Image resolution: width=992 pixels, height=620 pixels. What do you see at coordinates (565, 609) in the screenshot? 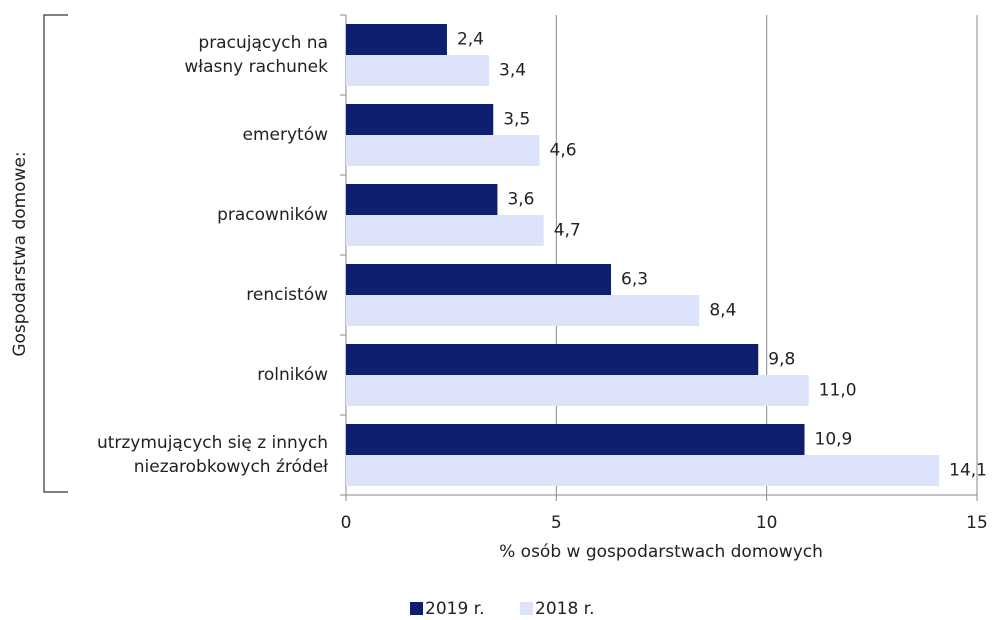
I see `legend-label: 2018 r.` at bounding box center [565, 609].